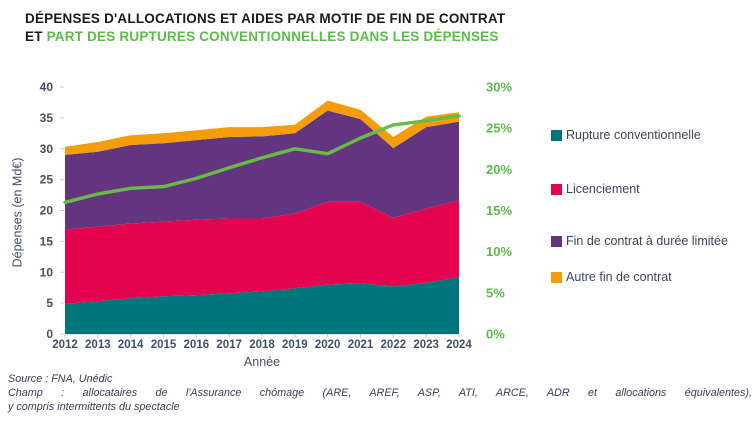  Describe the element at coordinates (499, 128) in the screenshot. I see `right-axis-tick-label: 25%` at that location.